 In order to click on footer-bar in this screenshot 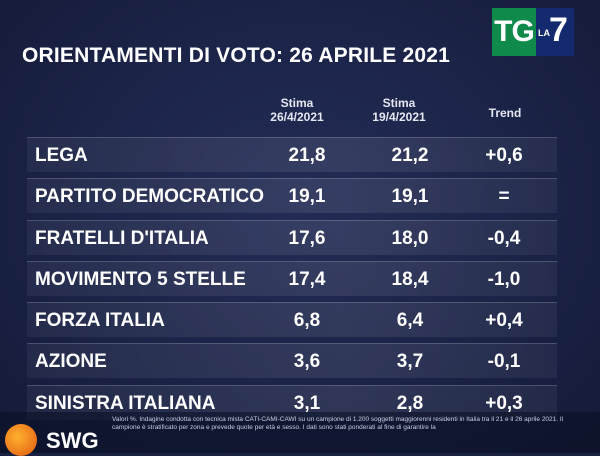, I will do `click(300, 432)`.